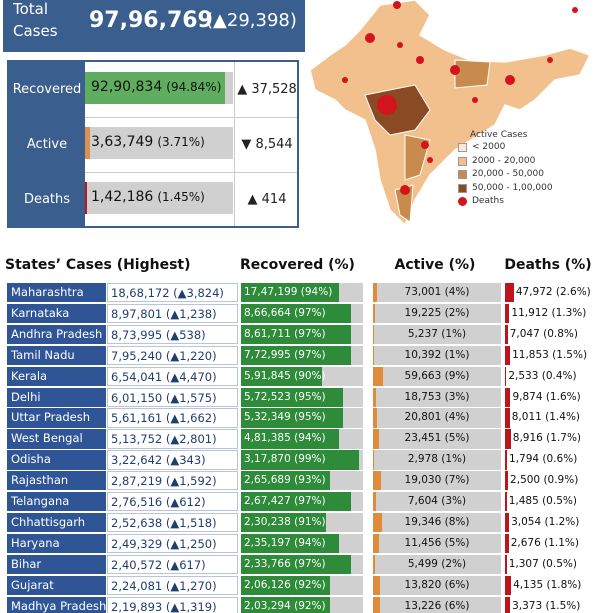 This screenshot has width=596, height=613. I want to click on active-label: 19,030 (7%), so click(437, 480).